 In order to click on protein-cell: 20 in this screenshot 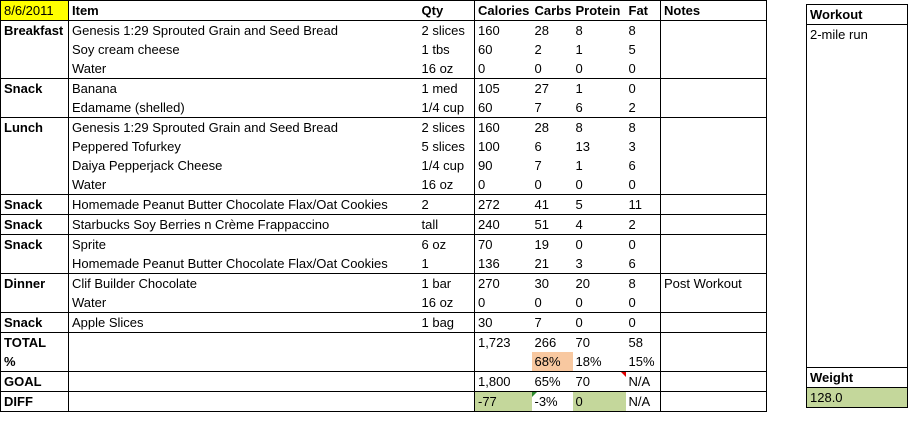, I will do `click(599, 283)`.